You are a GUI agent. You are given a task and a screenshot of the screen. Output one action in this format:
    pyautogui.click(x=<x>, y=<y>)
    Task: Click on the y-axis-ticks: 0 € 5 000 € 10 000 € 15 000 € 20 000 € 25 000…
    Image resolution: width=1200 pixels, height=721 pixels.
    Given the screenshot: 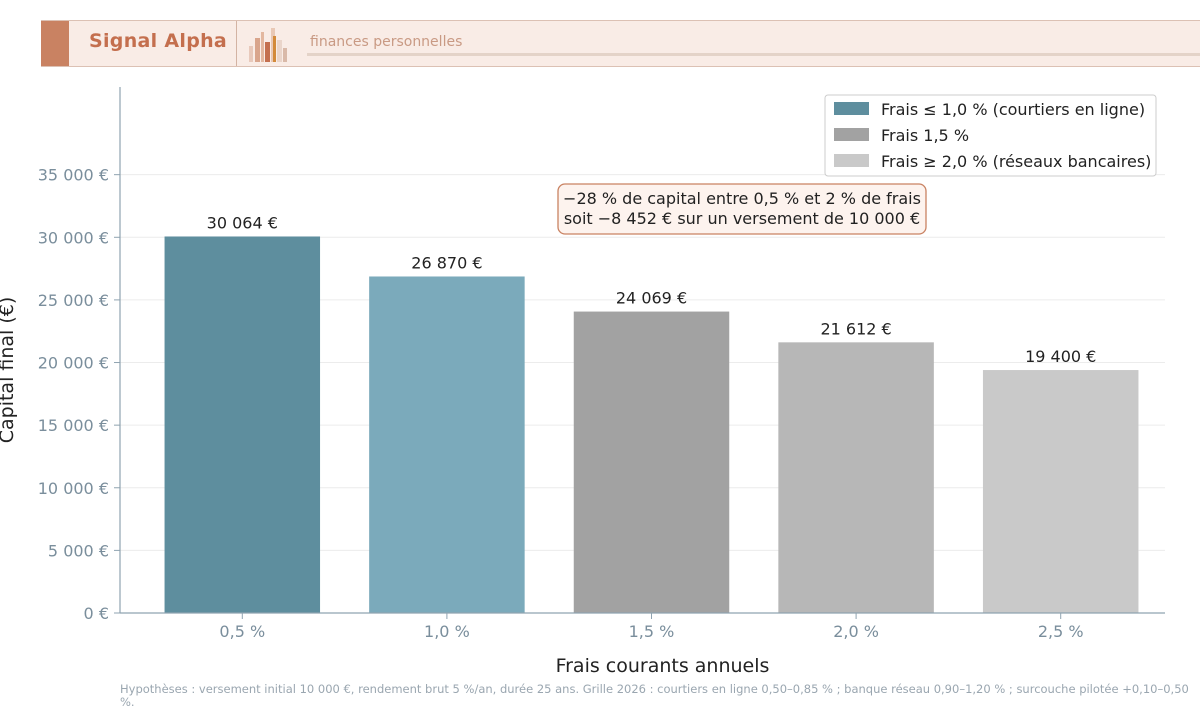 What is the action you would take?
    pyautogui.click(x=79, y=394)
    